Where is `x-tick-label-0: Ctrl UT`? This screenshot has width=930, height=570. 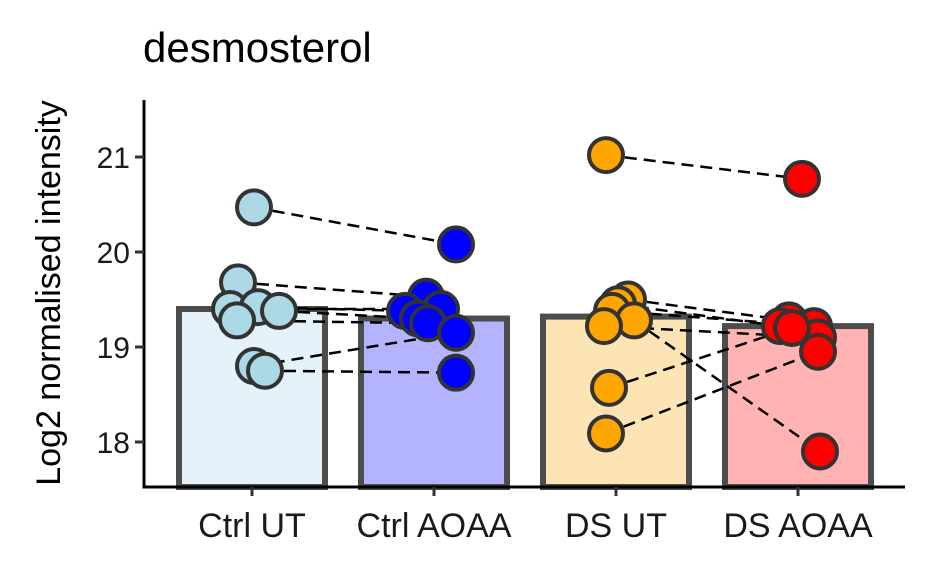 x-tick-label-0: Ctrl UT is located at coordinates (252, 526).